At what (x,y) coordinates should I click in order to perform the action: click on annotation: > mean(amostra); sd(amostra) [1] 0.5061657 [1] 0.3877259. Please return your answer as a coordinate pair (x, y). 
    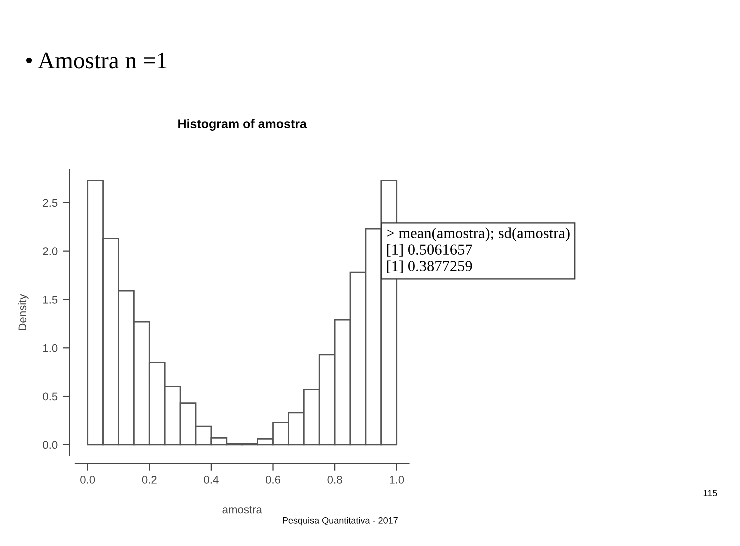
    Looking at the image, I should click on (478, 251).